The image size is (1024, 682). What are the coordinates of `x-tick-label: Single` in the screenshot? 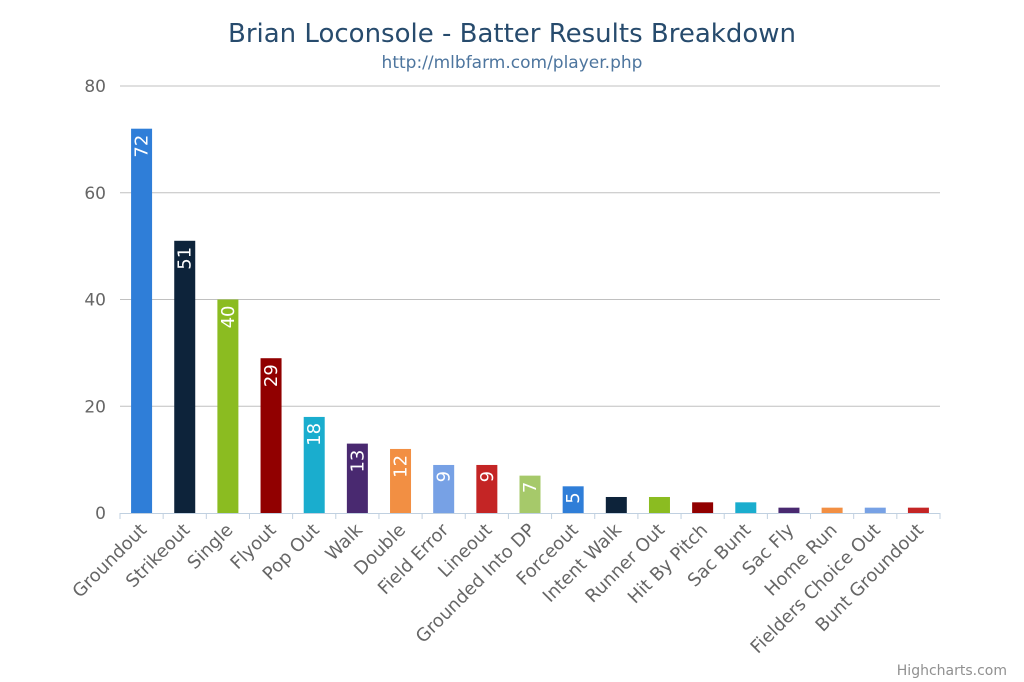 It's located at (210, 547).